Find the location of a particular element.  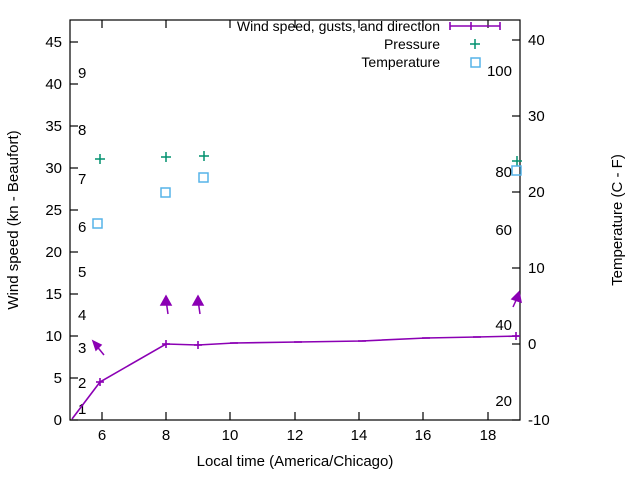

x-tick-label: 16 is located at coordinates (423, 435).